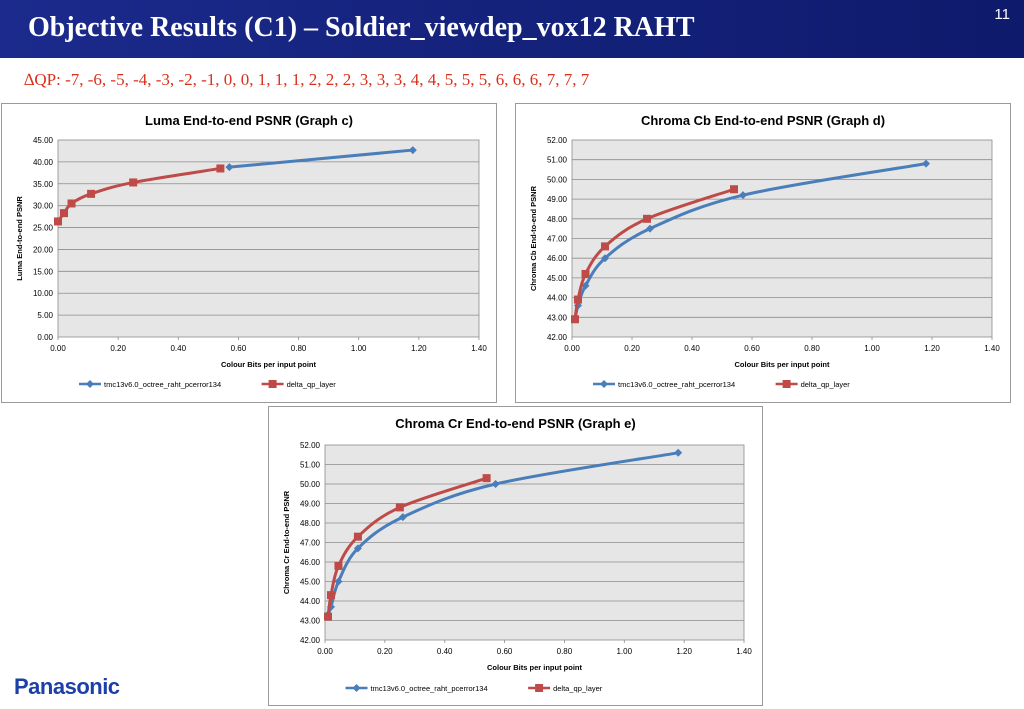 Image resolution: width=1024 pixels, height=709 pixels. Describe the element at coordinates (43, 293) in the screenshot. I see `y-tick-label: 10.00` at that location.